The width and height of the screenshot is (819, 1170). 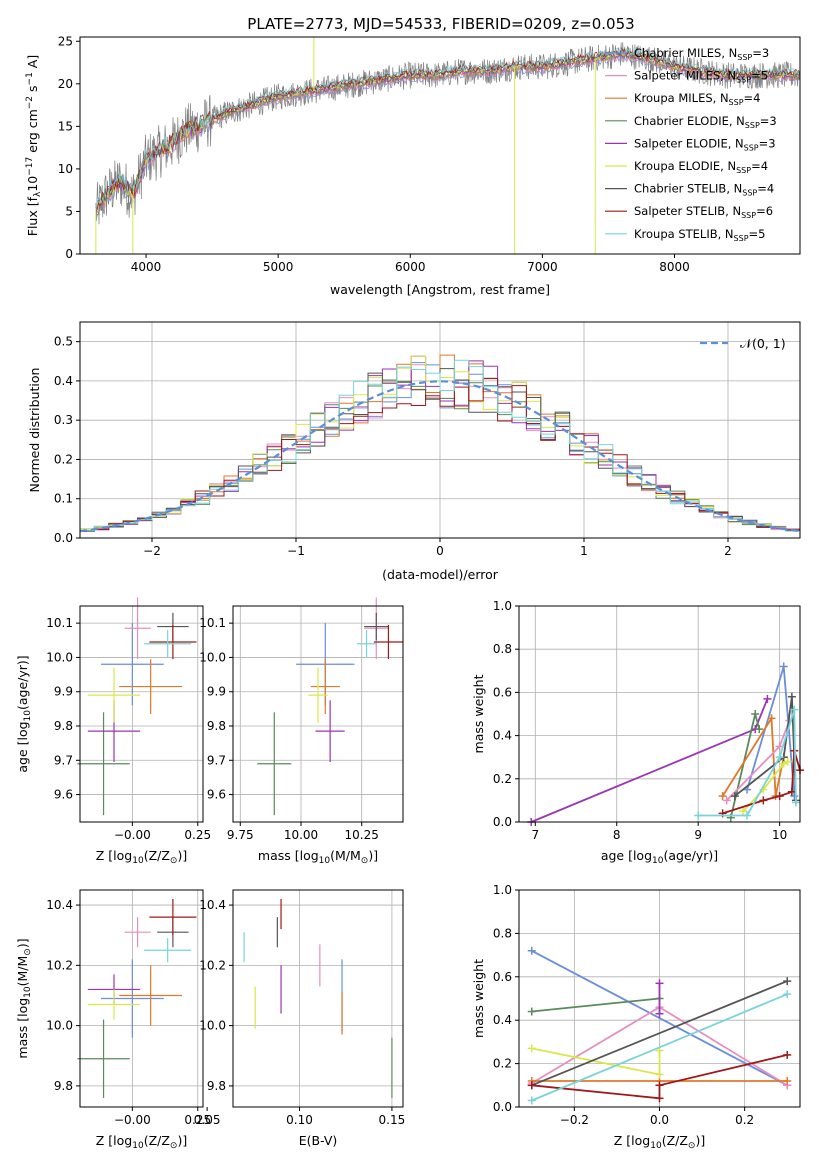 I want to click on x-tick-label: 1, so click(x=584, y=551).